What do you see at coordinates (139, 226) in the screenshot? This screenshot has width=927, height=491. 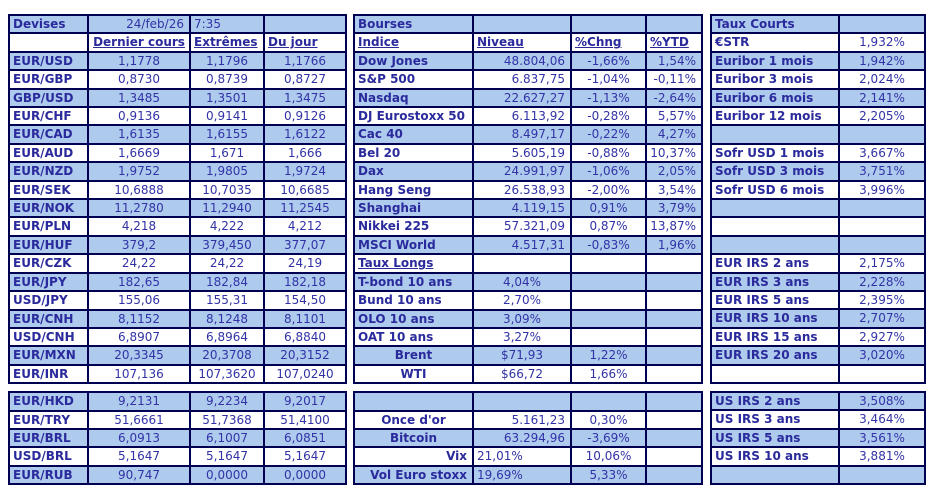 I see `last-rate: 4,218` at bounding box center [139, 226].